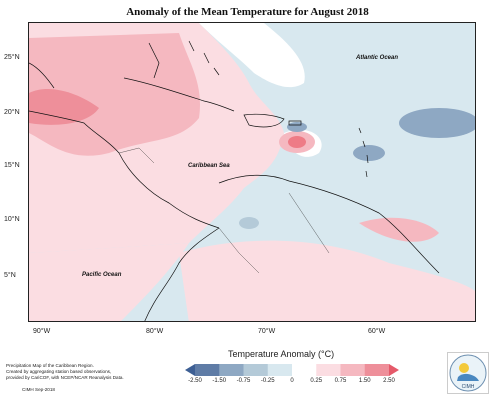  I want to click on gulf-coast, so click(42, 75).